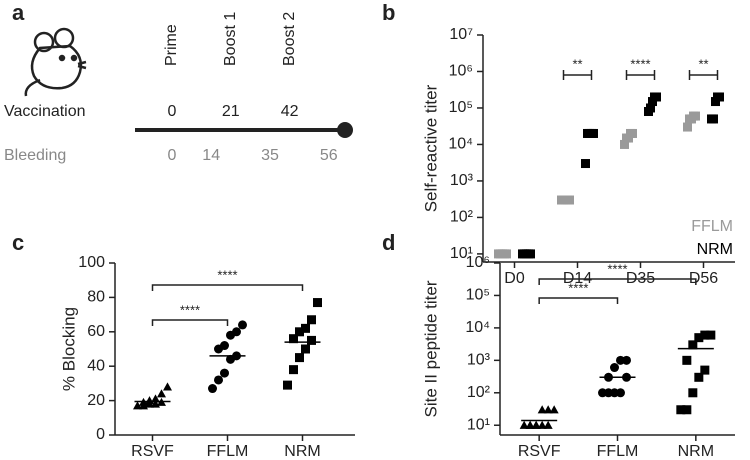  Describe the element at coordinates (100, 434) in the screenshot. I see `y-tick-label: 0` at that location.